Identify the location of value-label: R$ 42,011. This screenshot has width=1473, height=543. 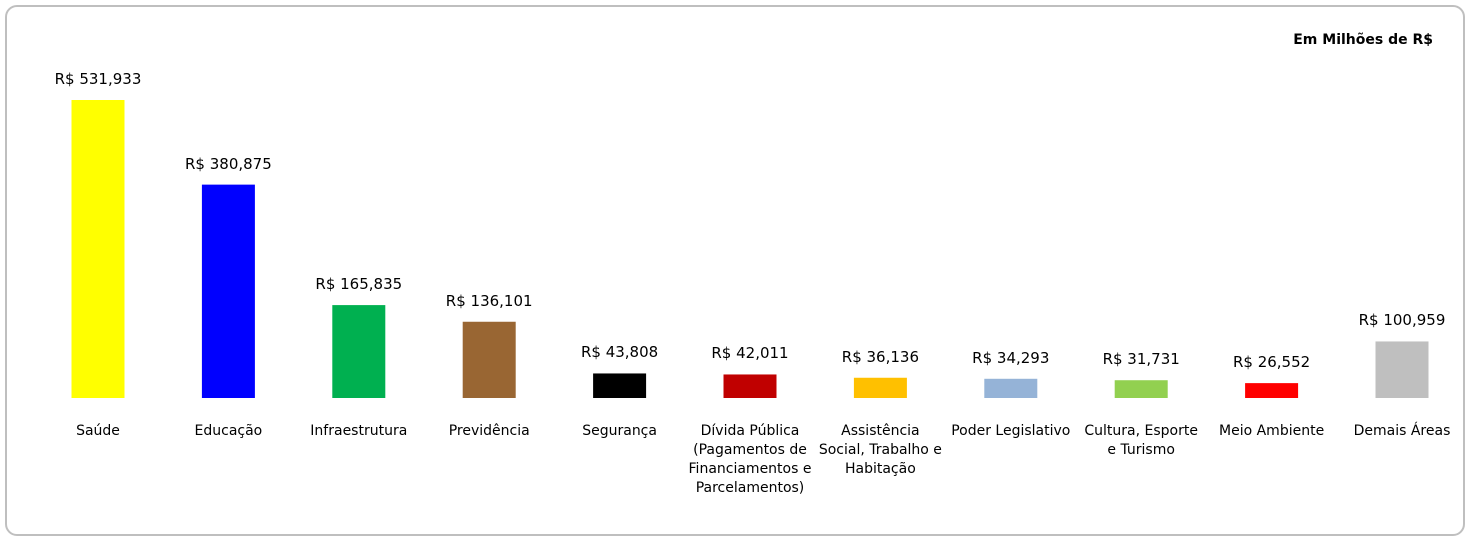
(750, 353).